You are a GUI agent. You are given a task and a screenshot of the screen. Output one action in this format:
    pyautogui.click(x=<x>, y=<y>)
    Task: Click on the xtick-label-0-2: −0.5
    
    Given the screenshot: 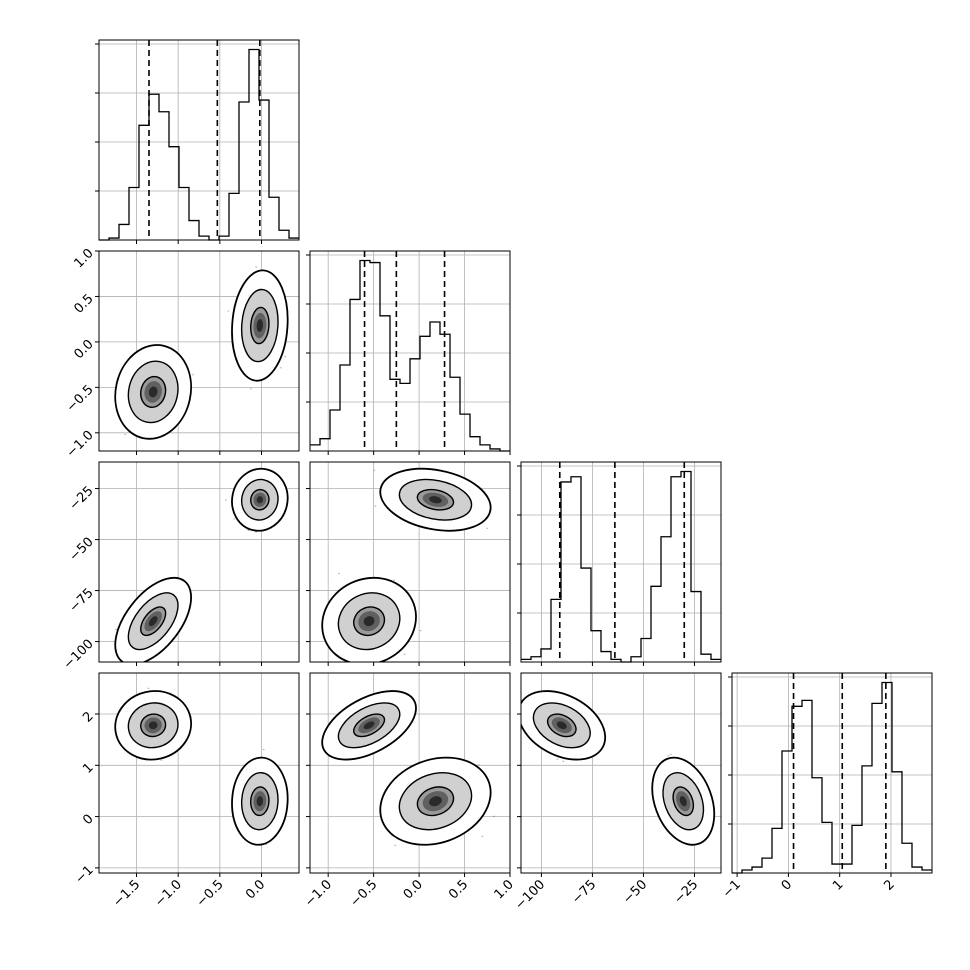 What is the action you would take?
    pyautogui.click(x=210, y=893)
    